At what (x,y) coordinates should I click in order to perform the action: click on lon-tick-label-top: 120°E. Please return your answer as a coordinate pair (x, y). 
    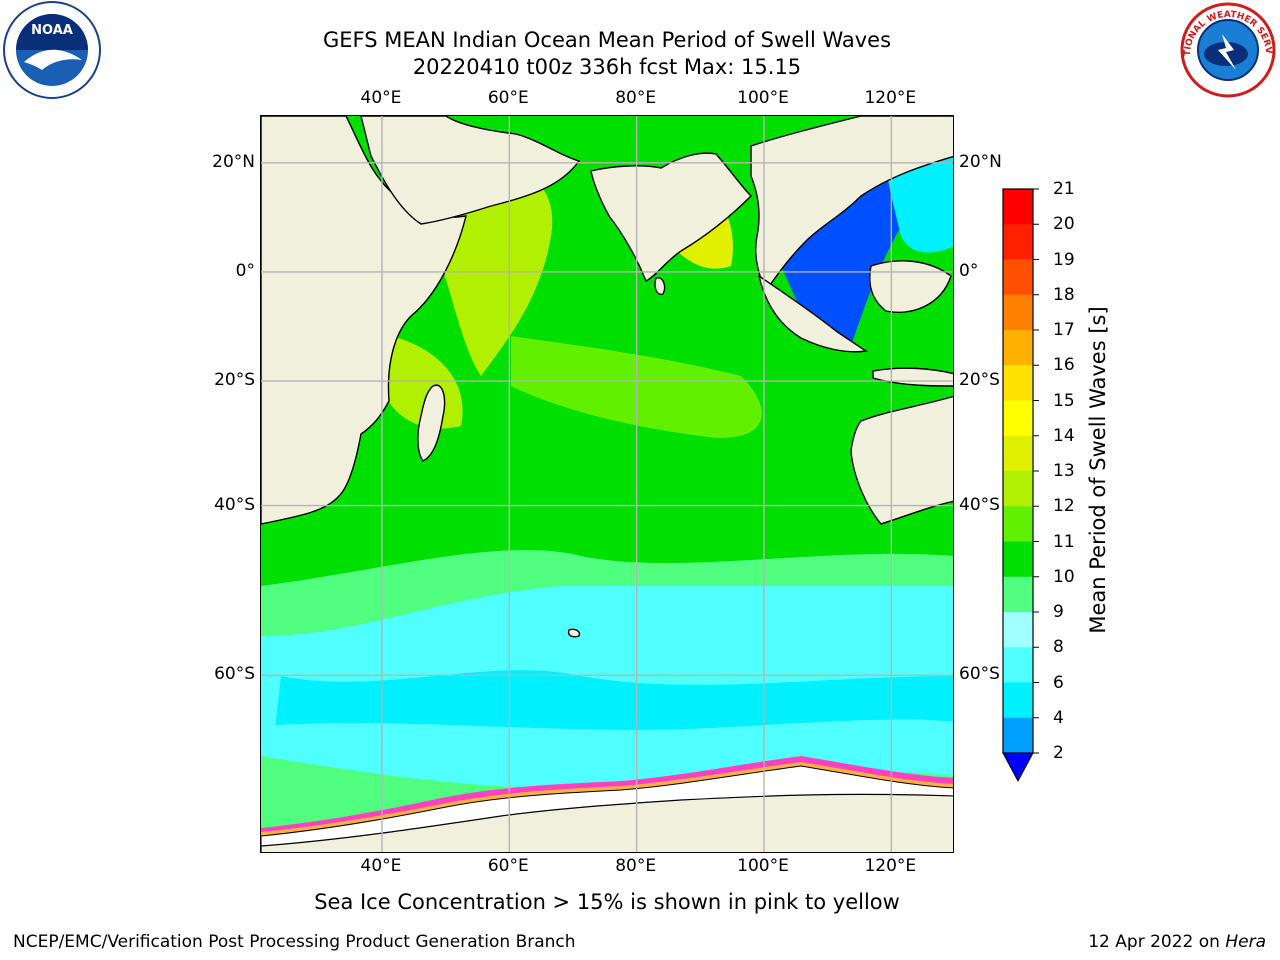
    Looking at the image, I should click on (890, 98).